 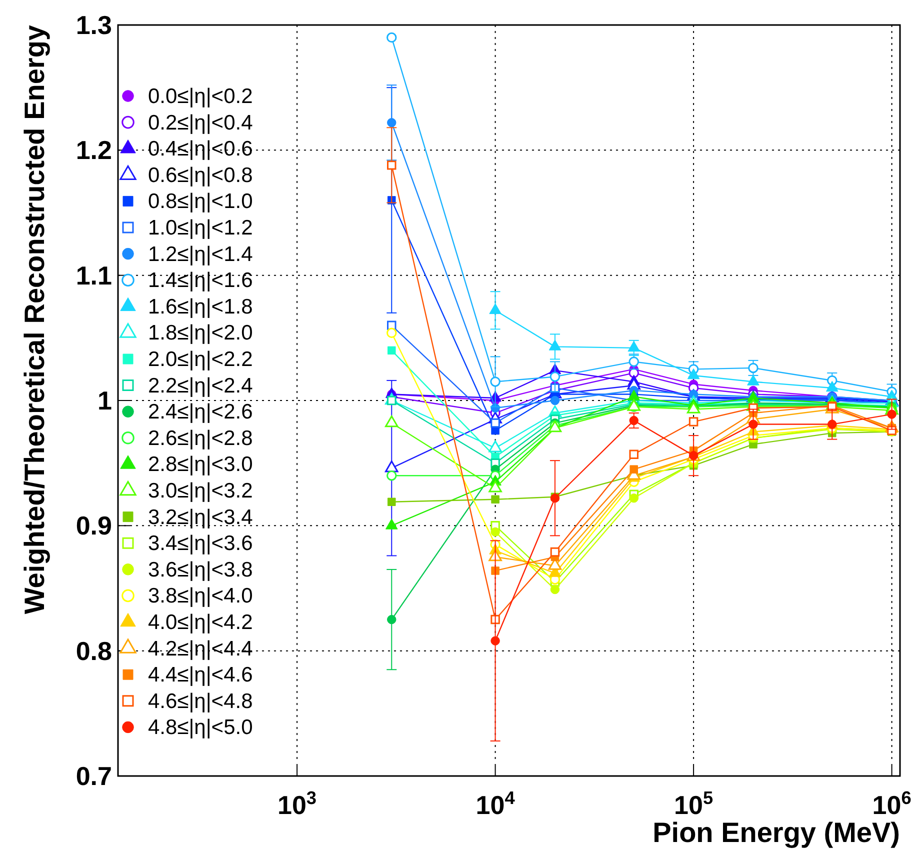 I want to click on legend-label: 2.0≤|η|<2.2, so click(x=200, y=359).